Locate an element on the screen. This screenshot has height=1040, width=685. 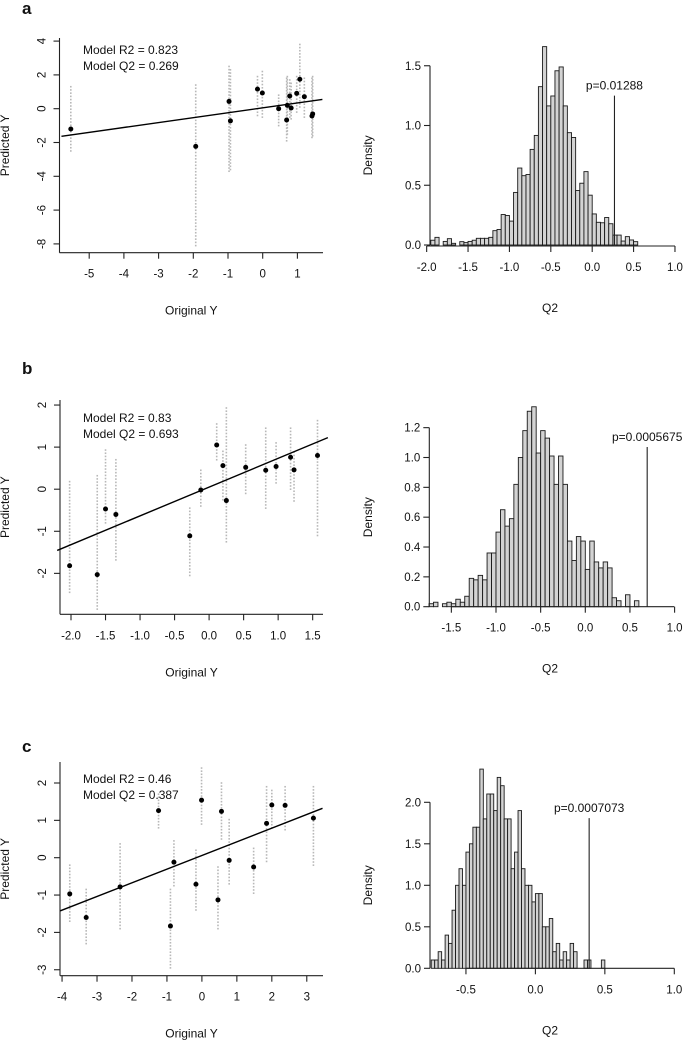
x-tick-label: 1 is located at coordinates (297, 275).